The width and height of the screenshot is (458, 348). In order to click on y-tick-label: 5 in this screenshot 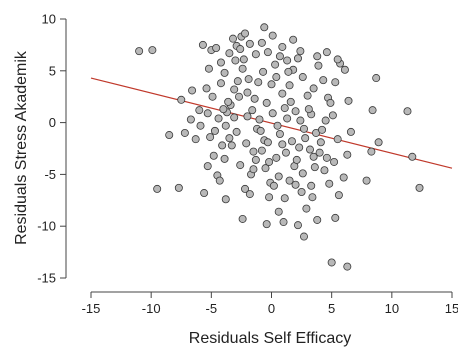, I will do `click(52, 70)`.